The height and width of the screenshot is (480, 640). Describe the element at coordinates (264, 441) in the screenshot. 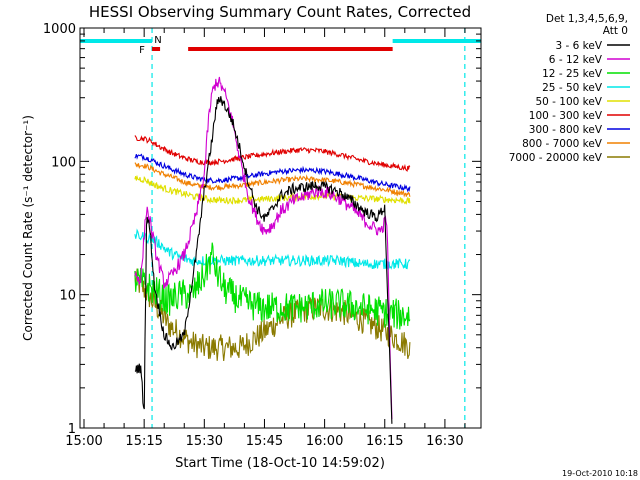

I see `x-tick-label: 15:45` at that location.